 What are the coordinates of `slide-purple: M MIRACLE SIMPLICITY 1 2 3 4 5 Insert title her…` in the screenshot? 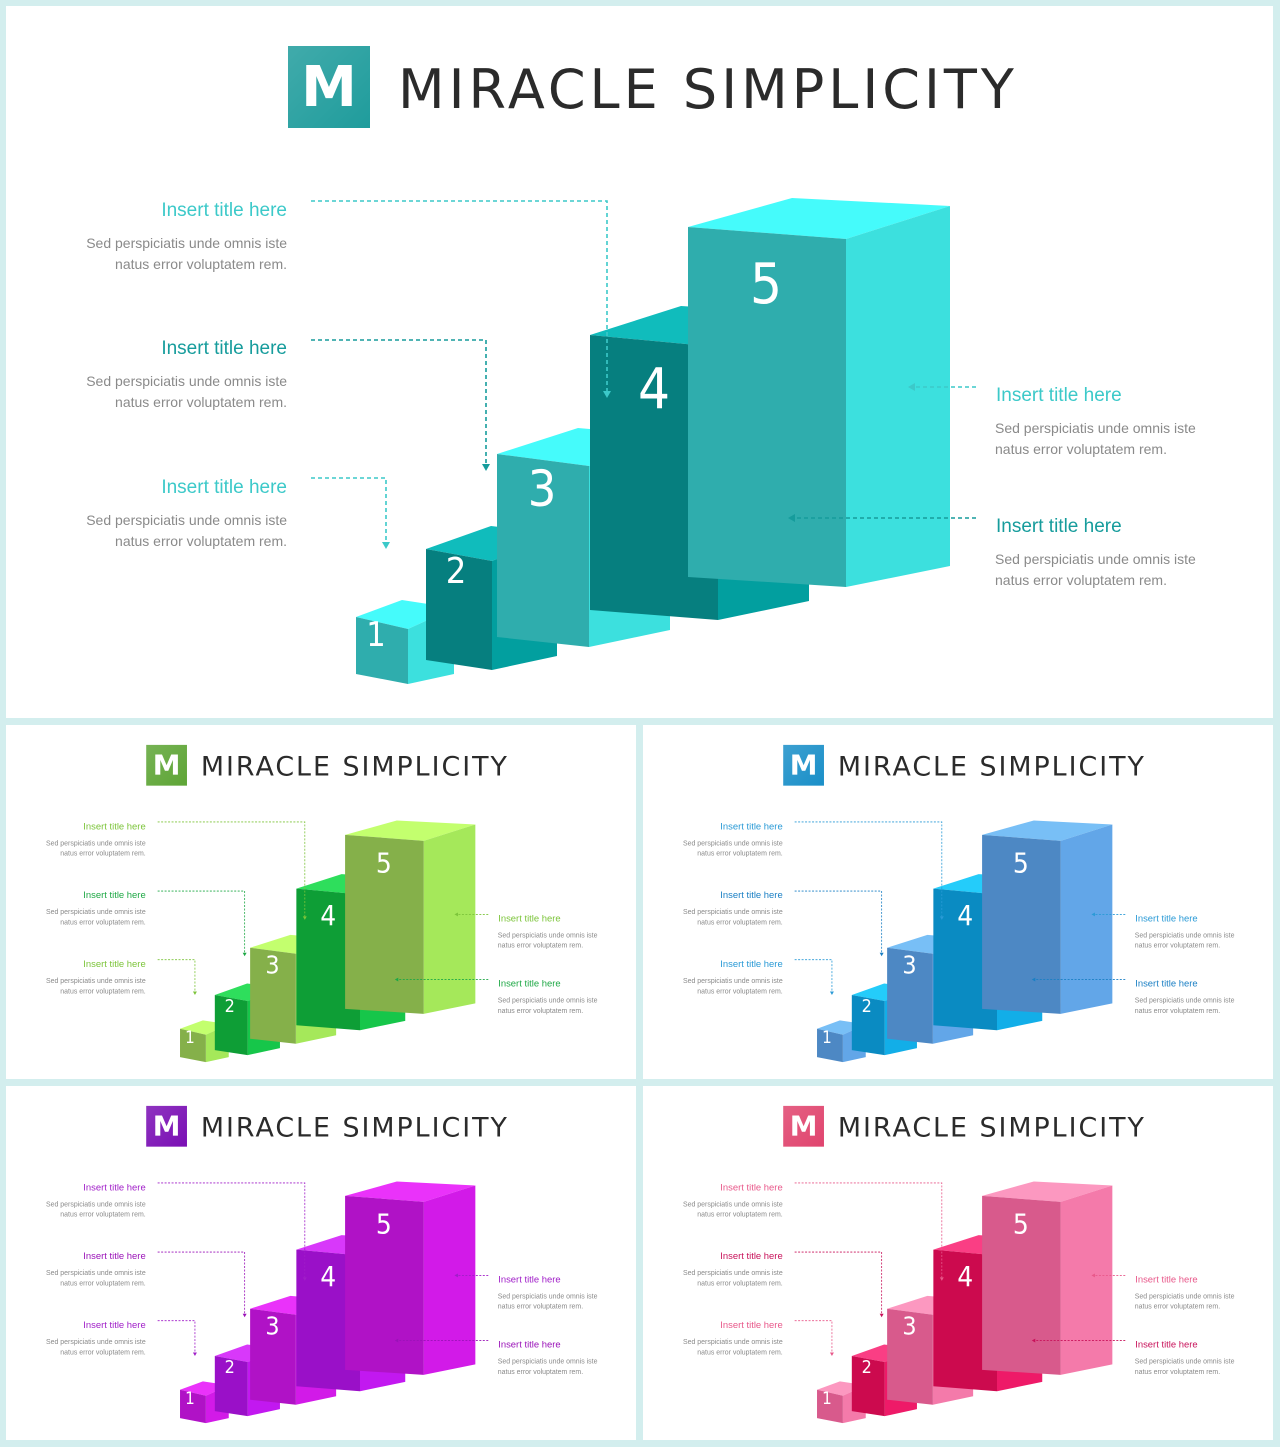 It's located at (321, 1263).